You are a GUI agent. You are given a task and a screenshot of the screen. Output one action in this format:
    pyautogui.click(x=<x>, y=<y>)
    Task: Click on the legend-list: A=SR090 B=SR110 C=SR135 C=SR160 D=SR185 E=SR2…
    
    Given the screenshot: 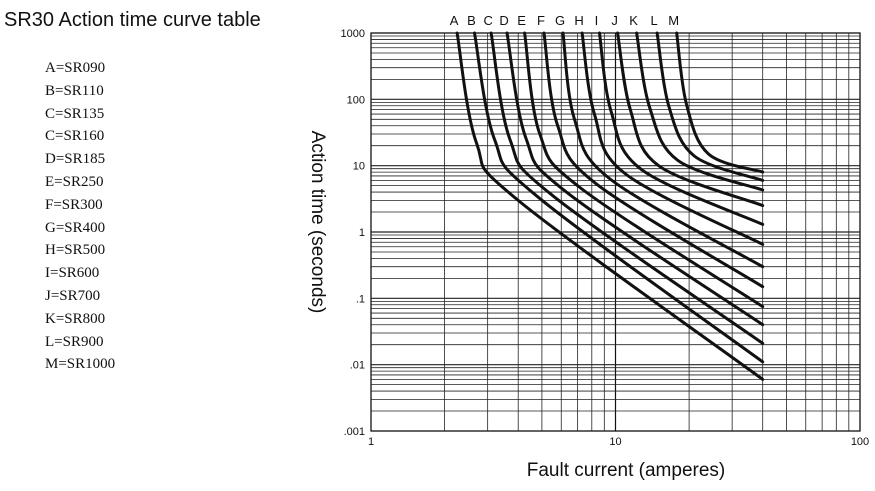 What is the action you would take?
    pyautogui.click(x=80, y=216)
    